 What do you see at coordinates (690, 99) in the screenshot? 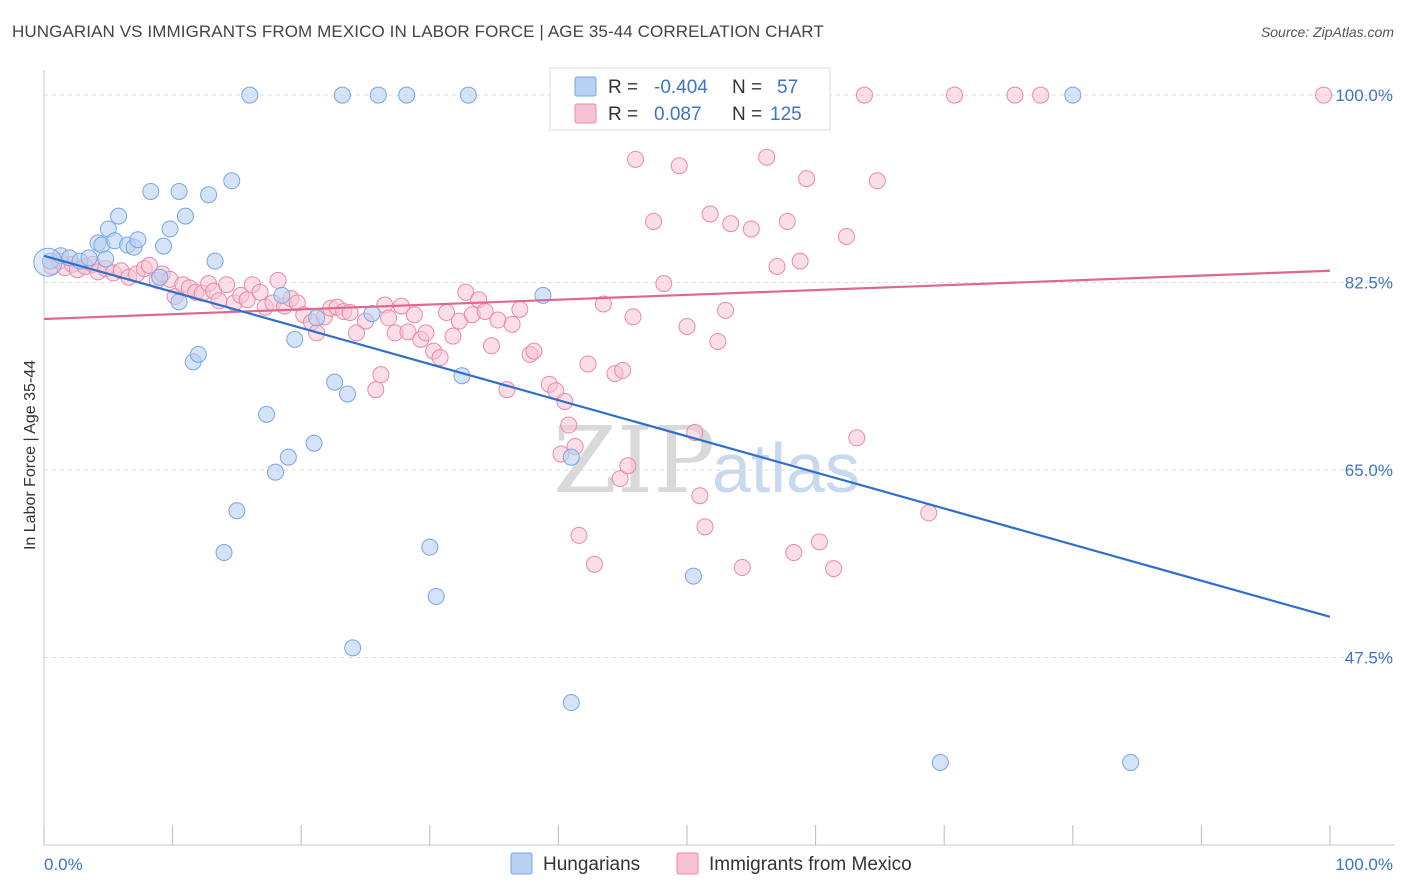
I see `legend-box: R = -0.404 N = 57 R = 0.087 N = 125` at bounding box center [690, 99].